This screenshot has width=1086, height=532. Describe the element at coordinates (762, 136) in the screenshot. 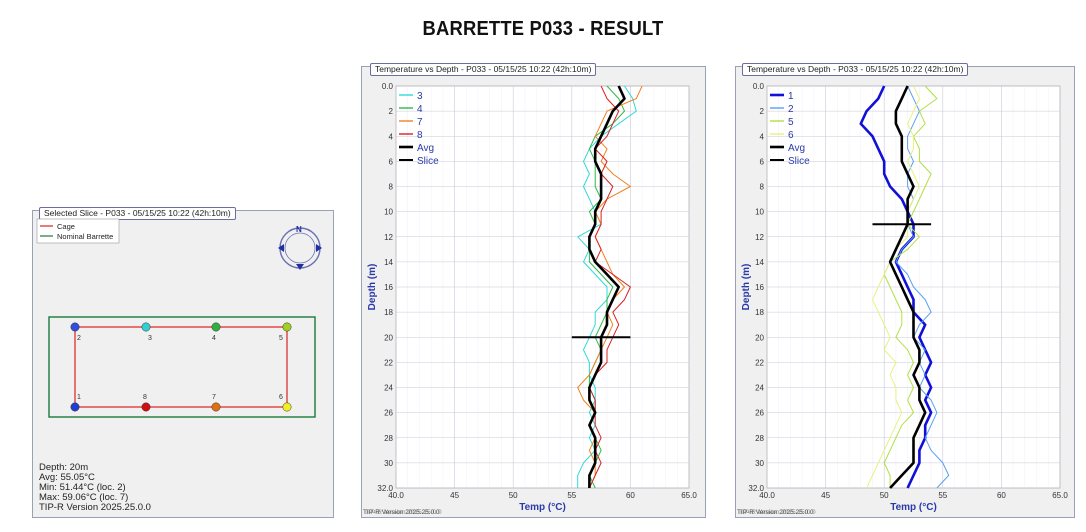

I see `chart-right-y-tick-label: 4` at that location.